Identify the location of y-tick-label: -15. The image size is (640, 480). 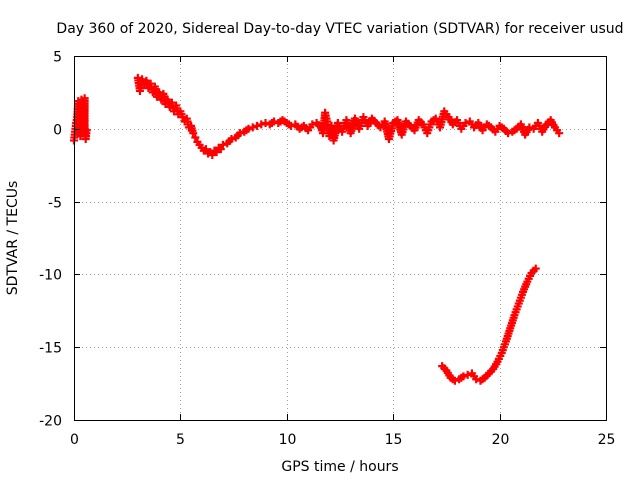
(50, 349).